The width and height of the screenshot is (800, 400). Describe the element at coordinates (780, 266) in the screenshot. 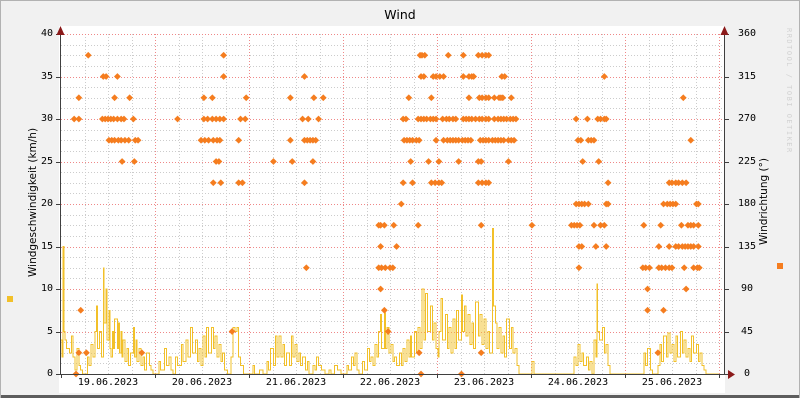

I see `legend-marker-winddirection` at that location.